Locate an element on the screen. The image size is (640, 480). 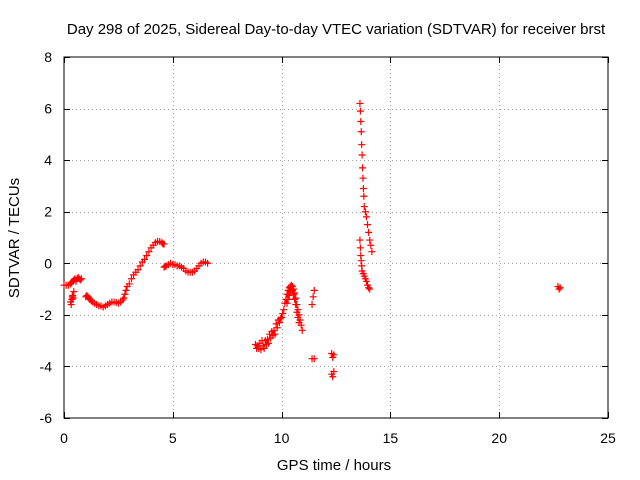
y-tick-label: 0 is located at coordinates (48, 263).